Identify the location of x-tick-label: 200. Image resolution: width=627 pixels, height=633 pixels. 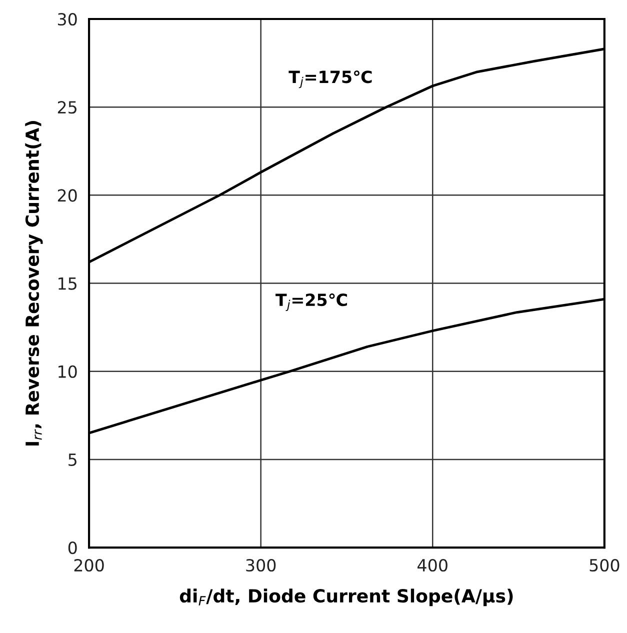
(89, 565).